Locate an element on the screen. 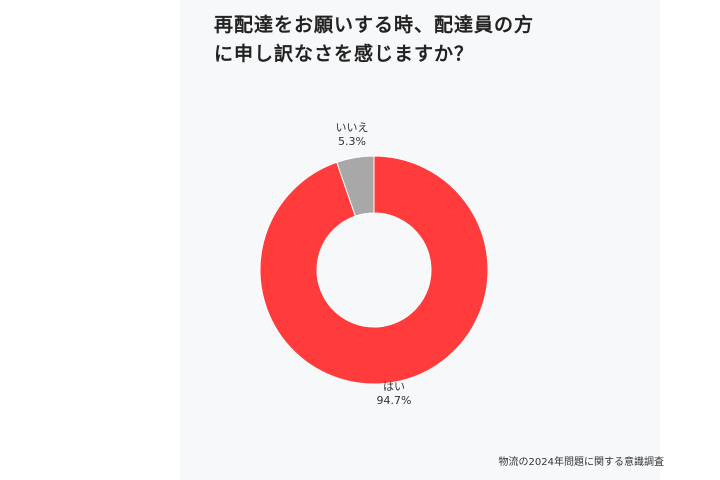 Image resolution: width=720 pixels, height=480 pixels. source-note: 物流の2024年問題に関する意識調査 is located at coordinates (581, 462).